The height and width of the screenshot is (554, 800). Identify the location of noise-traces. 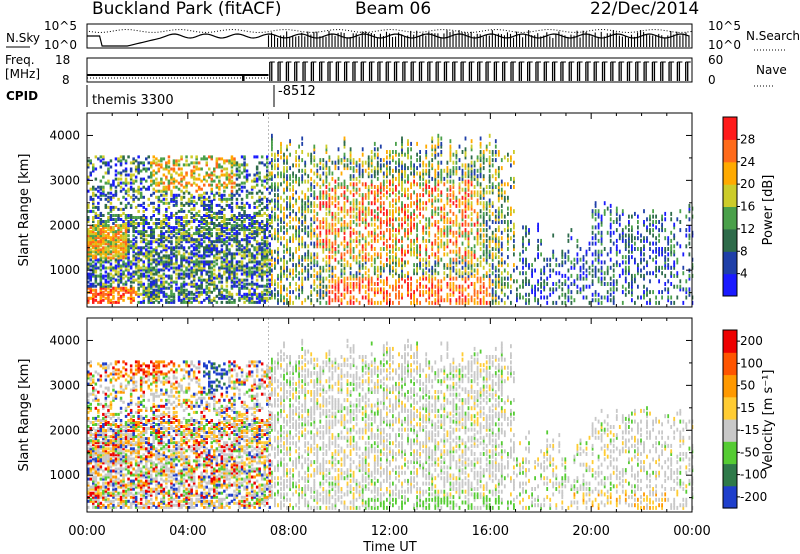
(389, 37).